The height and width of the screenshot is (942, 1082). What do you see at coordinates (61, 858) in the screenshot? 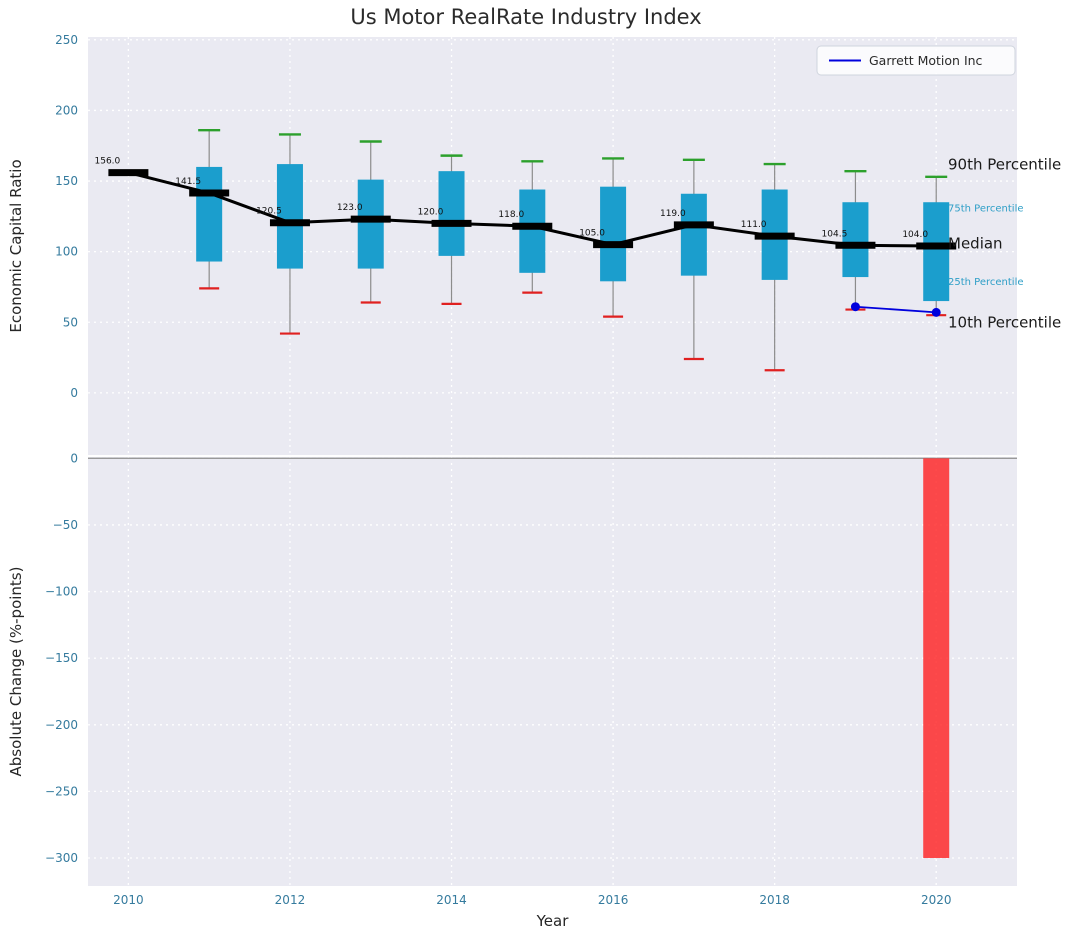
I see `ytick-bottom: −300` at bounding box center [61, 858].